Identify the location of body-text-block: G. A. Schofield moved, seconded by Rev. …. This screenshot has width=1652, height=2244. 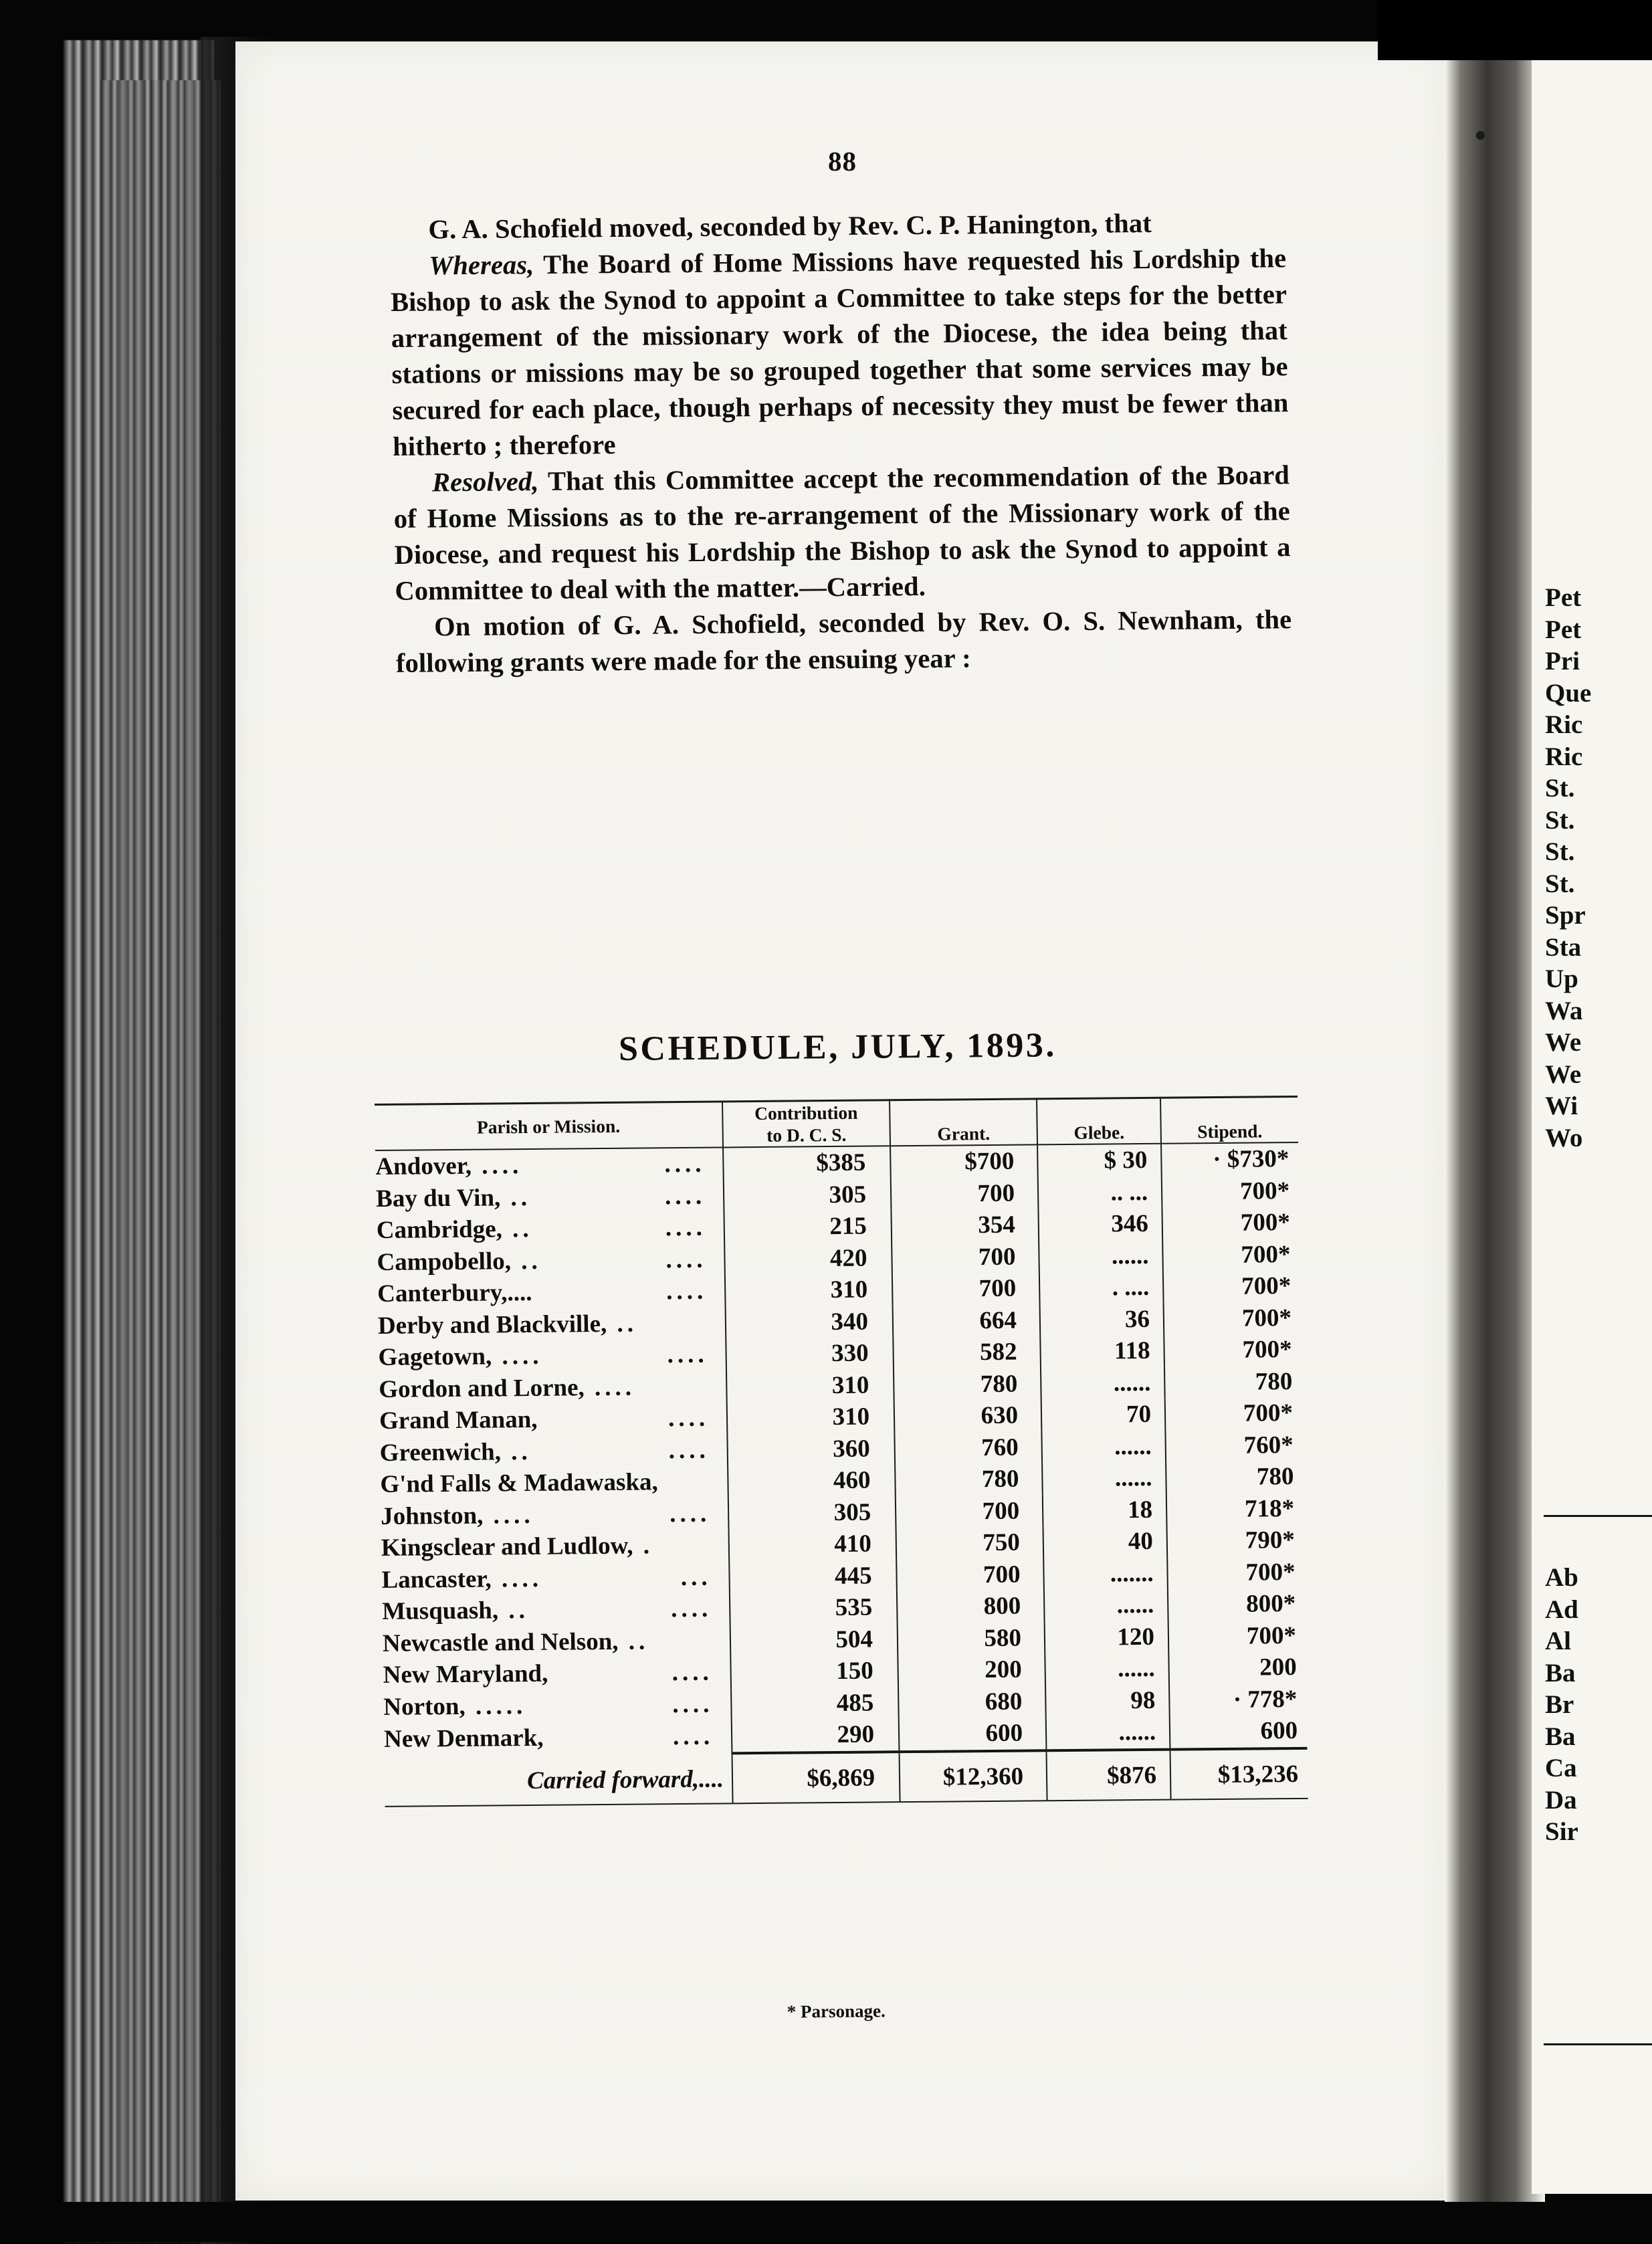
(840, 443).